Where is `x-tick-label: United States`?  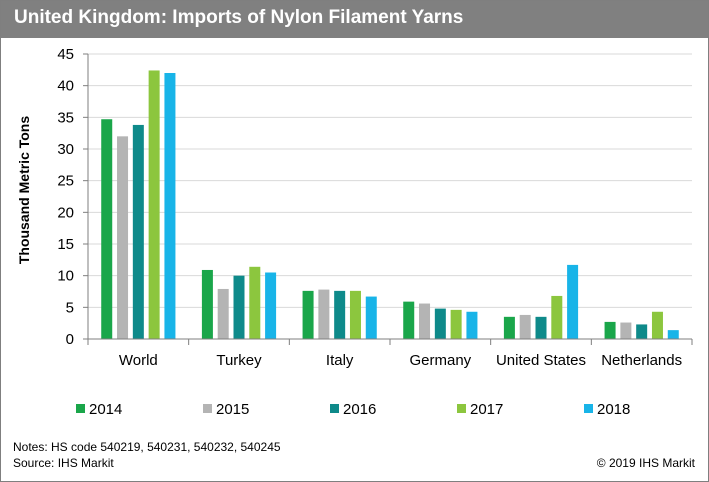
x-tick-label: United States is located at coordinates (541, 360).